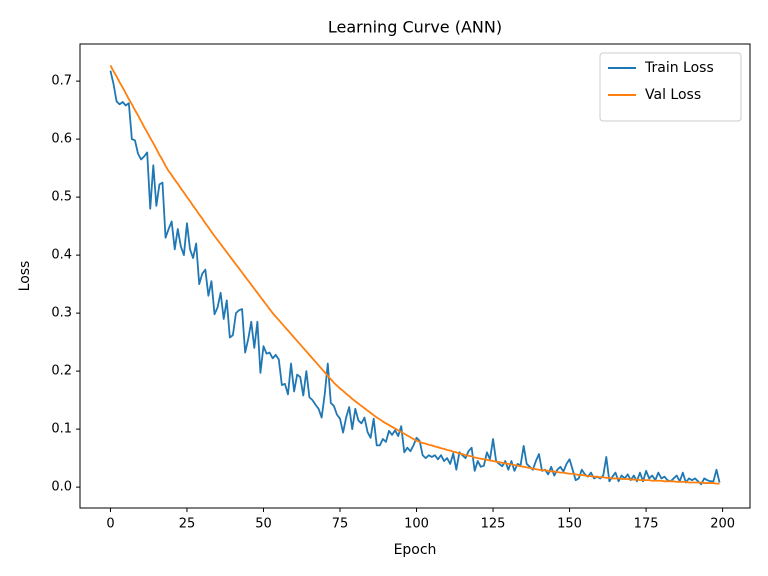  What do you see at coordinates (415, 550) in the screenshot?
I see `x-axis-label: Epoch` at bounding box center [415, 550].